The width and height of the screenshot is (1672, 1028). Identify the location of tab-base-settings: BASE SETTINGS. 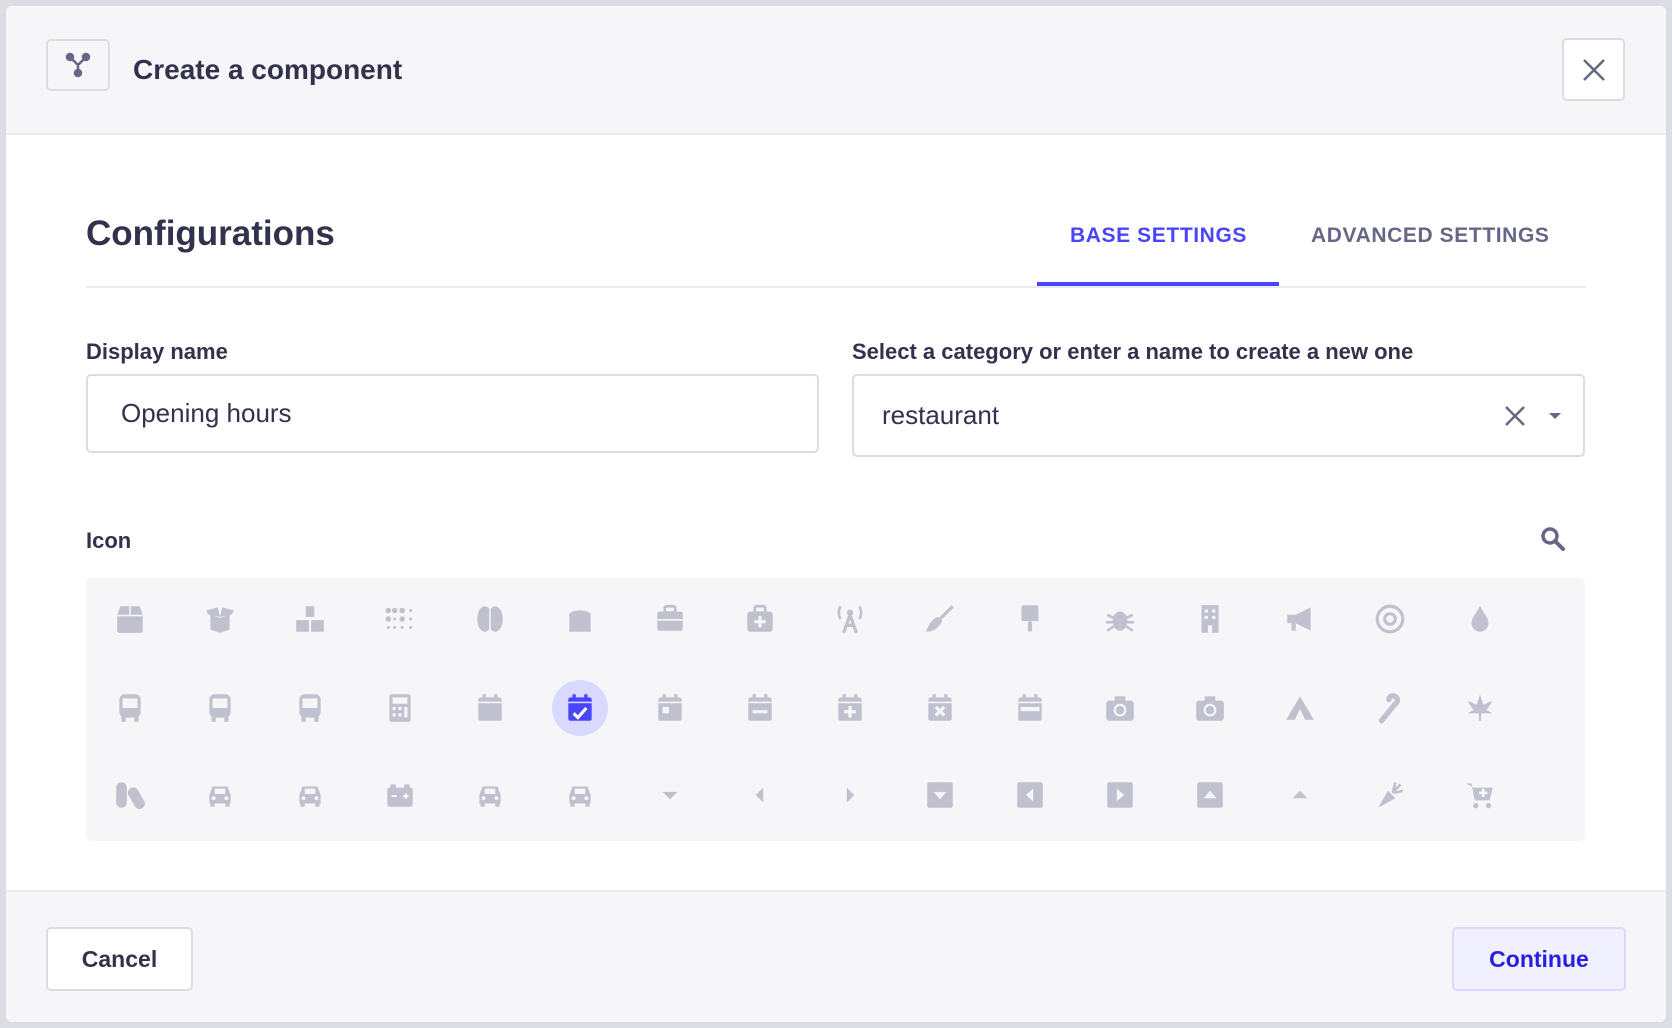
(1158, 235).